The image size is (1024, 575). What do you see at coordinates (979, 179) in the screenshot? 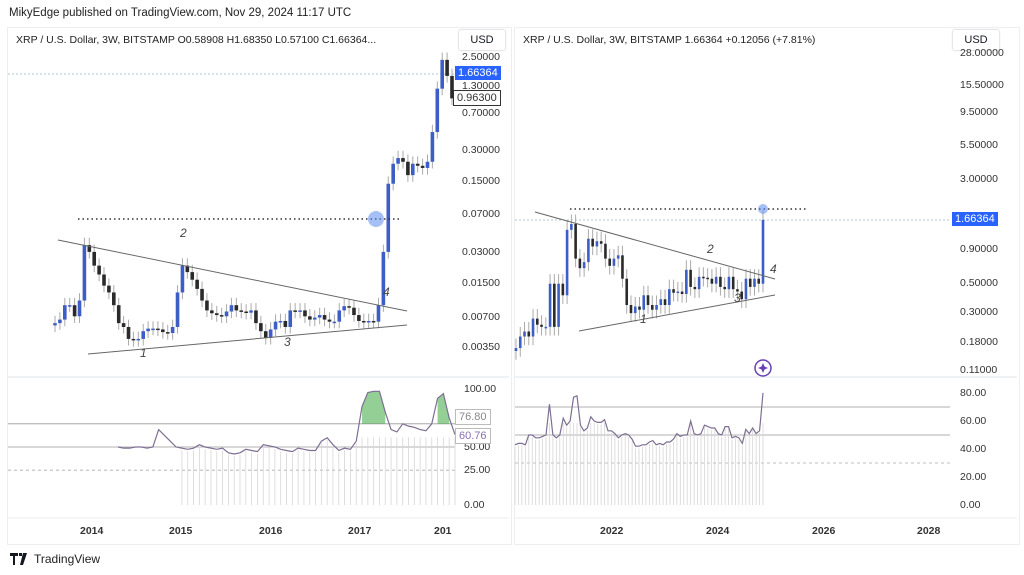
I see `price-axis-tick: 3.00000` at bounding box center [979, 179].